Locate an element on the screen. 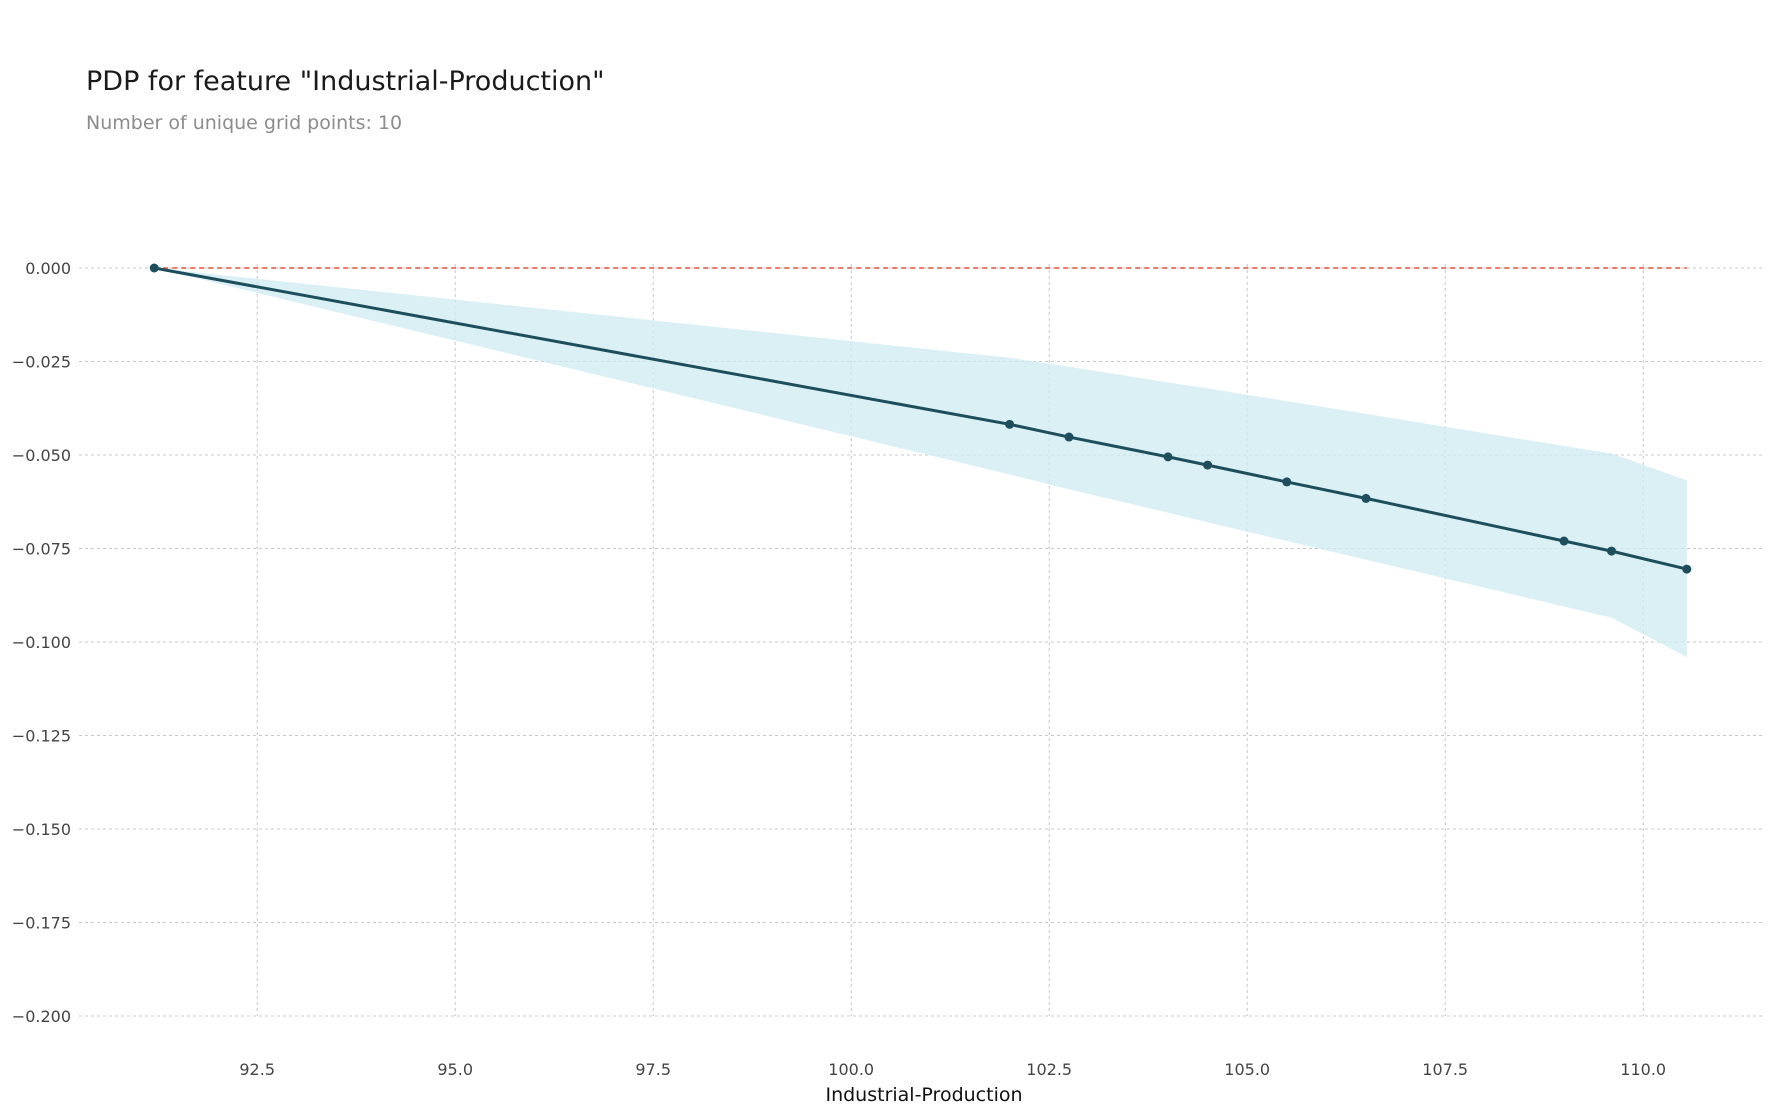 The height and width of the screenshot is (1115, 1769). x-tick-label: 95.0 is located at coordinates (455, 1069).